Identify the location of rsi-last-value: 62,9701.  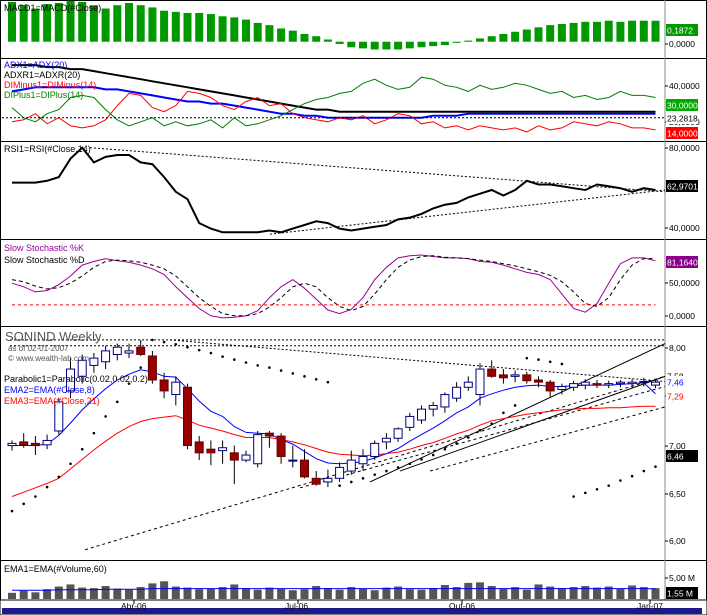
(682, 187).